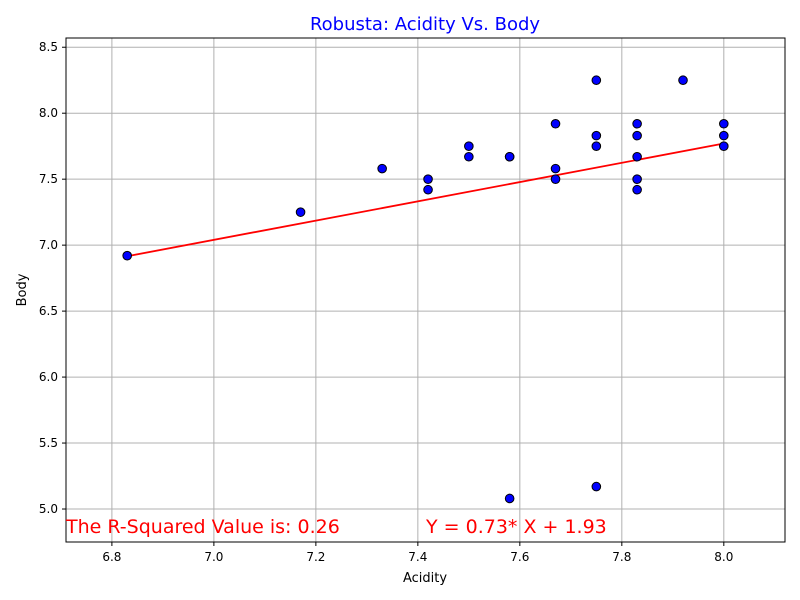  What do you see at coordinates (516, 527) in the screenshot?
I see `regression-equation-annotation: Y = 0.73* X + 1.93` at bounding box center [516, 527].